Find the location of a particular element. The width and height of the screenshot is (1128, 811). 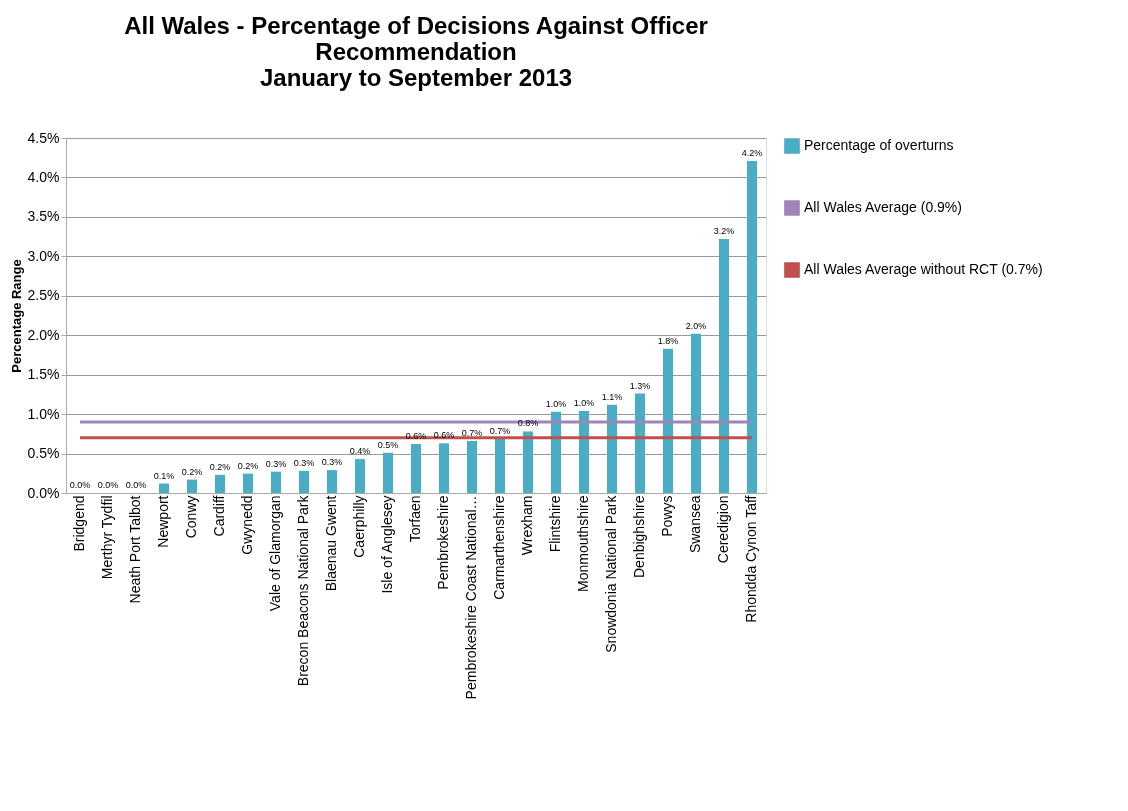

y-axis-title: Percentage Range is located at coordinates (16, 316).